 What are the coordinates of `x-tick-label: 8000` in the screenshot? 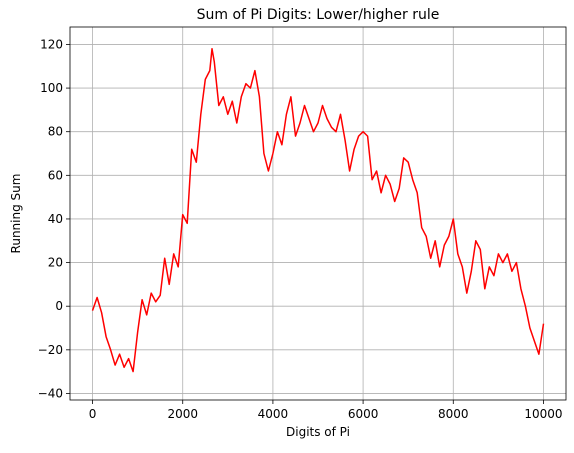 It's located at (453, 414).